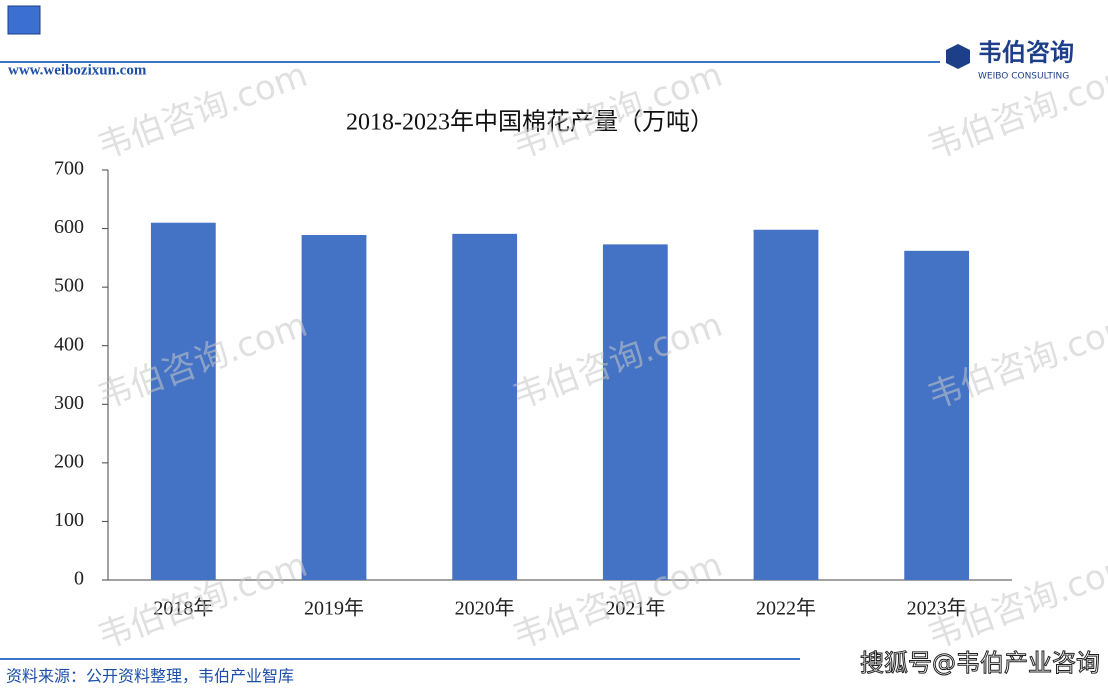  Describe the element at coordinates (69, 169) in the screenshot. I see `y-tick-label: 700` at that location.